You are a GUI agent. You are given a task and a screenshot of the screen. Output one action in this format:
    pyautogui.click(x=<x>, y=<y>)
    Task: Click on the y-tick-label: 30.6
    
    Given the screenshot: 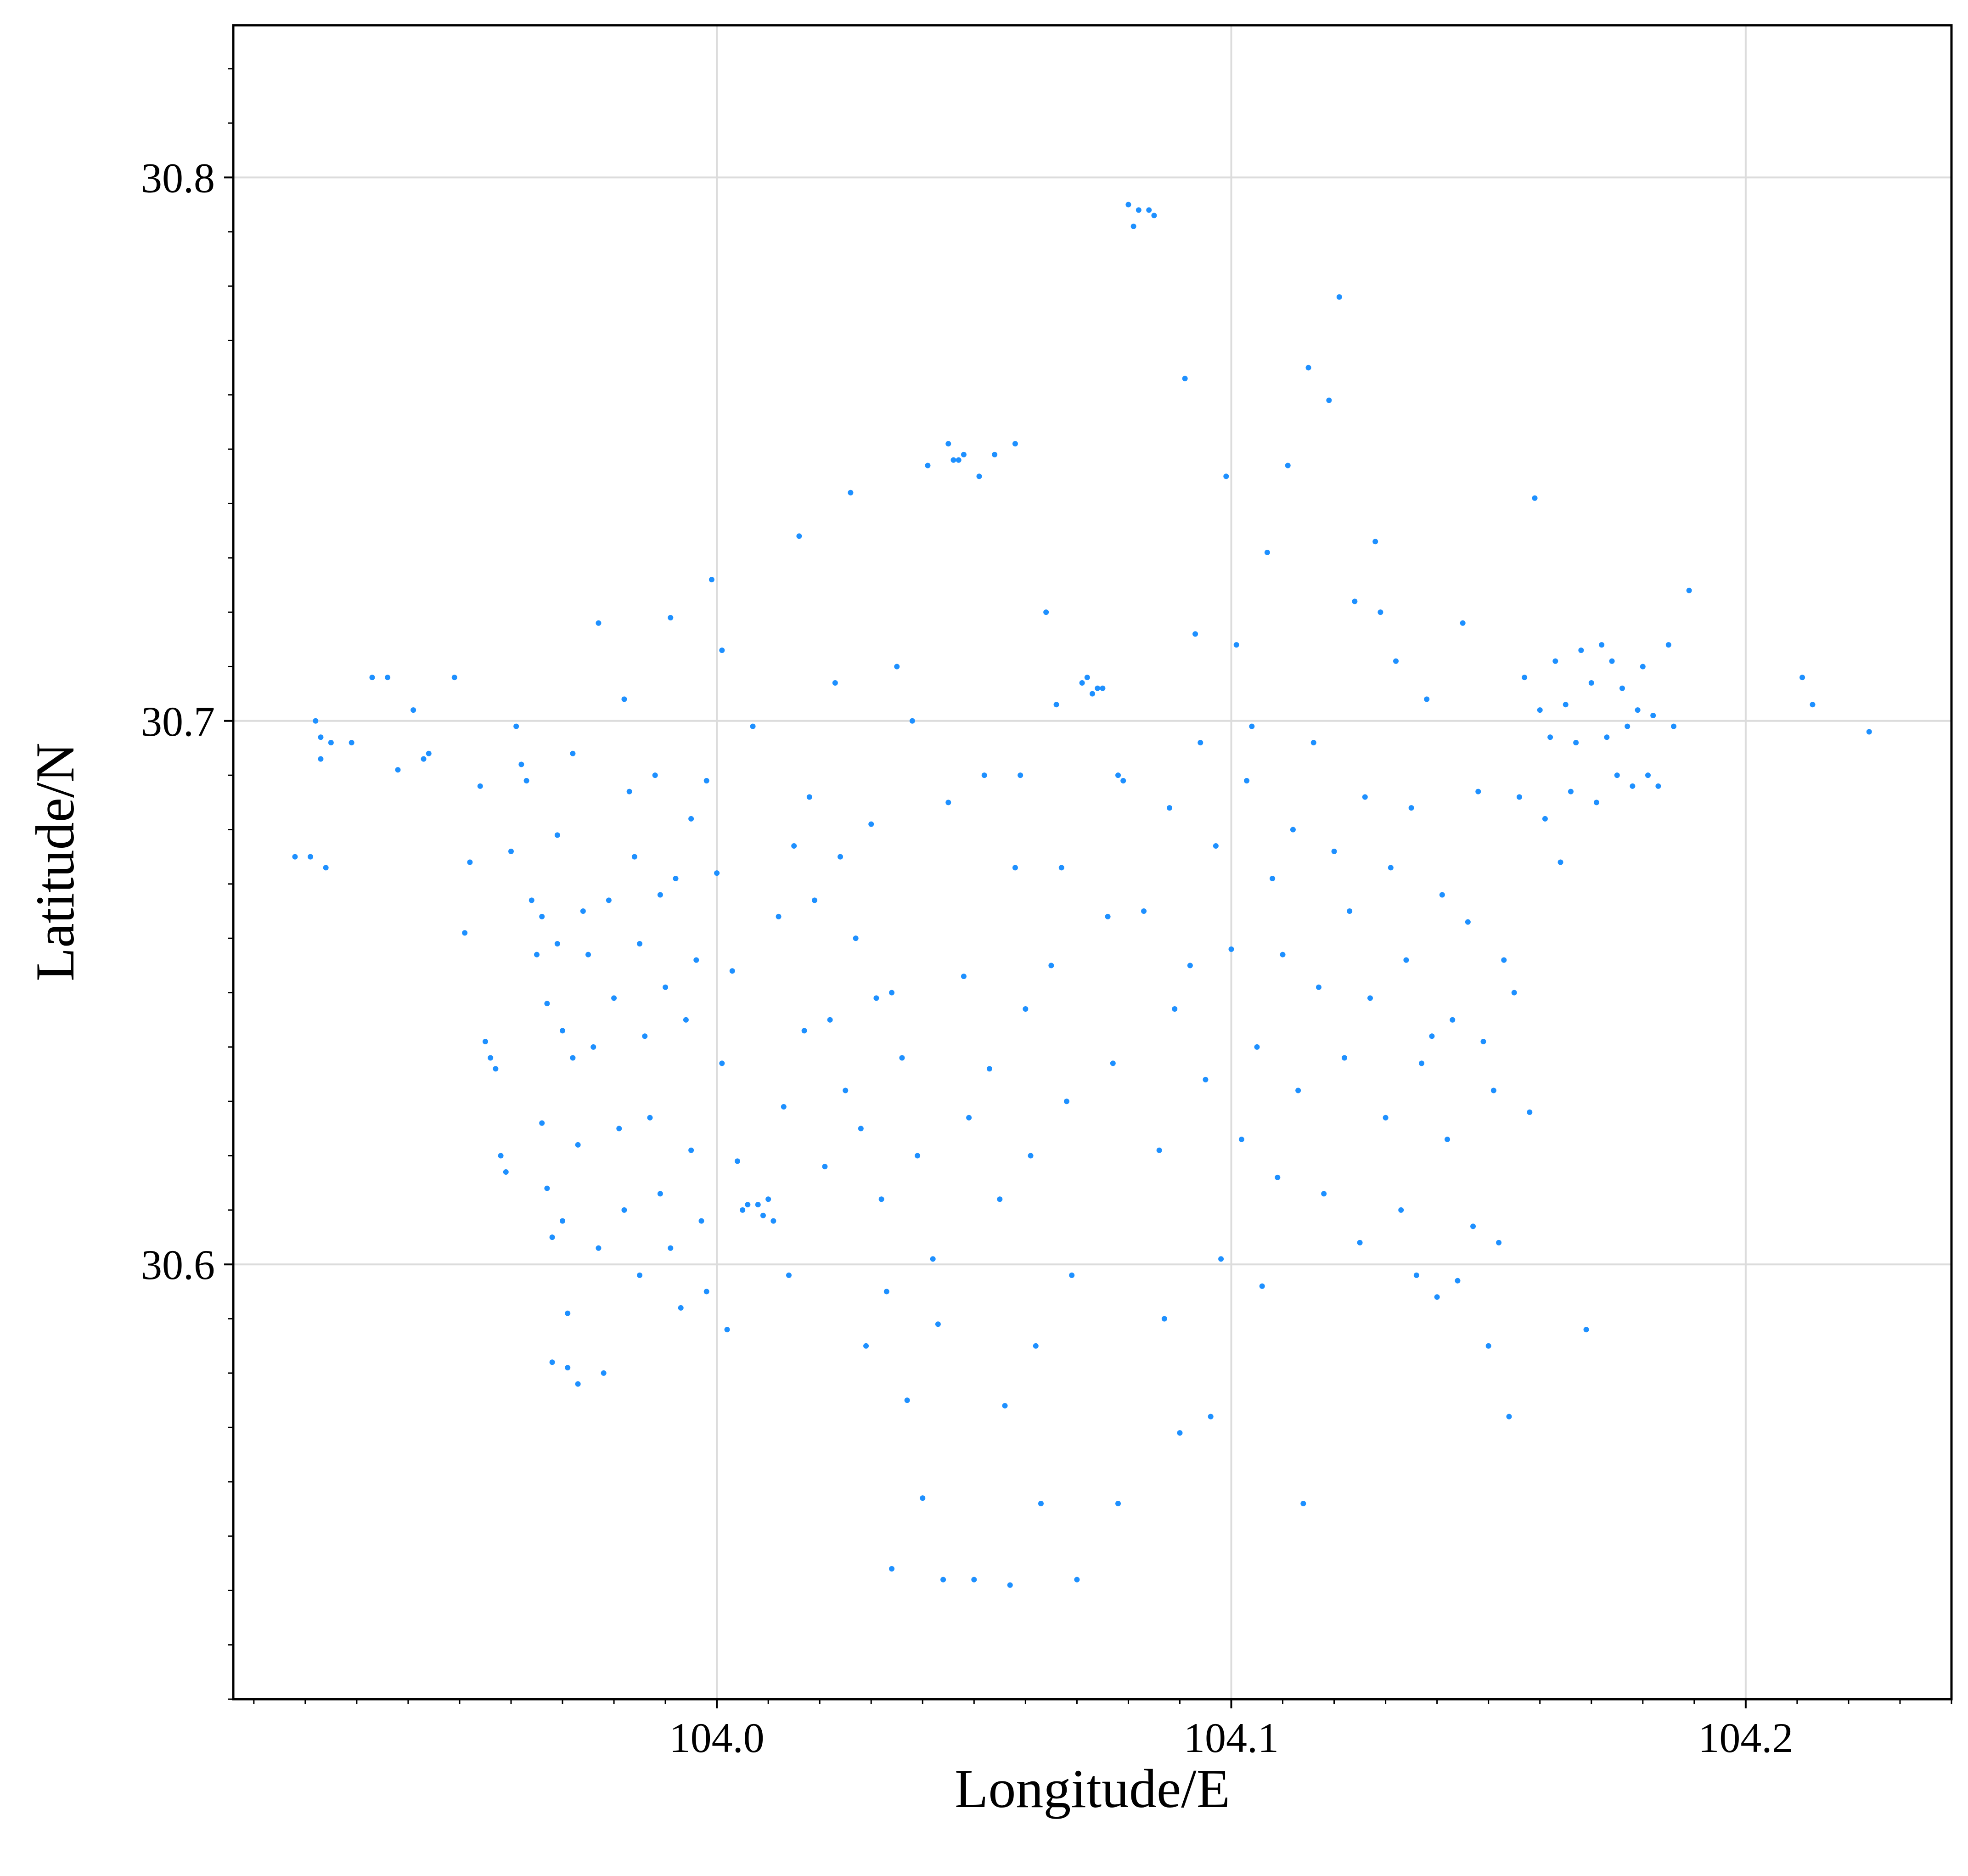 What is the action you would take?
    pyautogui.click(x=178, y=1264)
    